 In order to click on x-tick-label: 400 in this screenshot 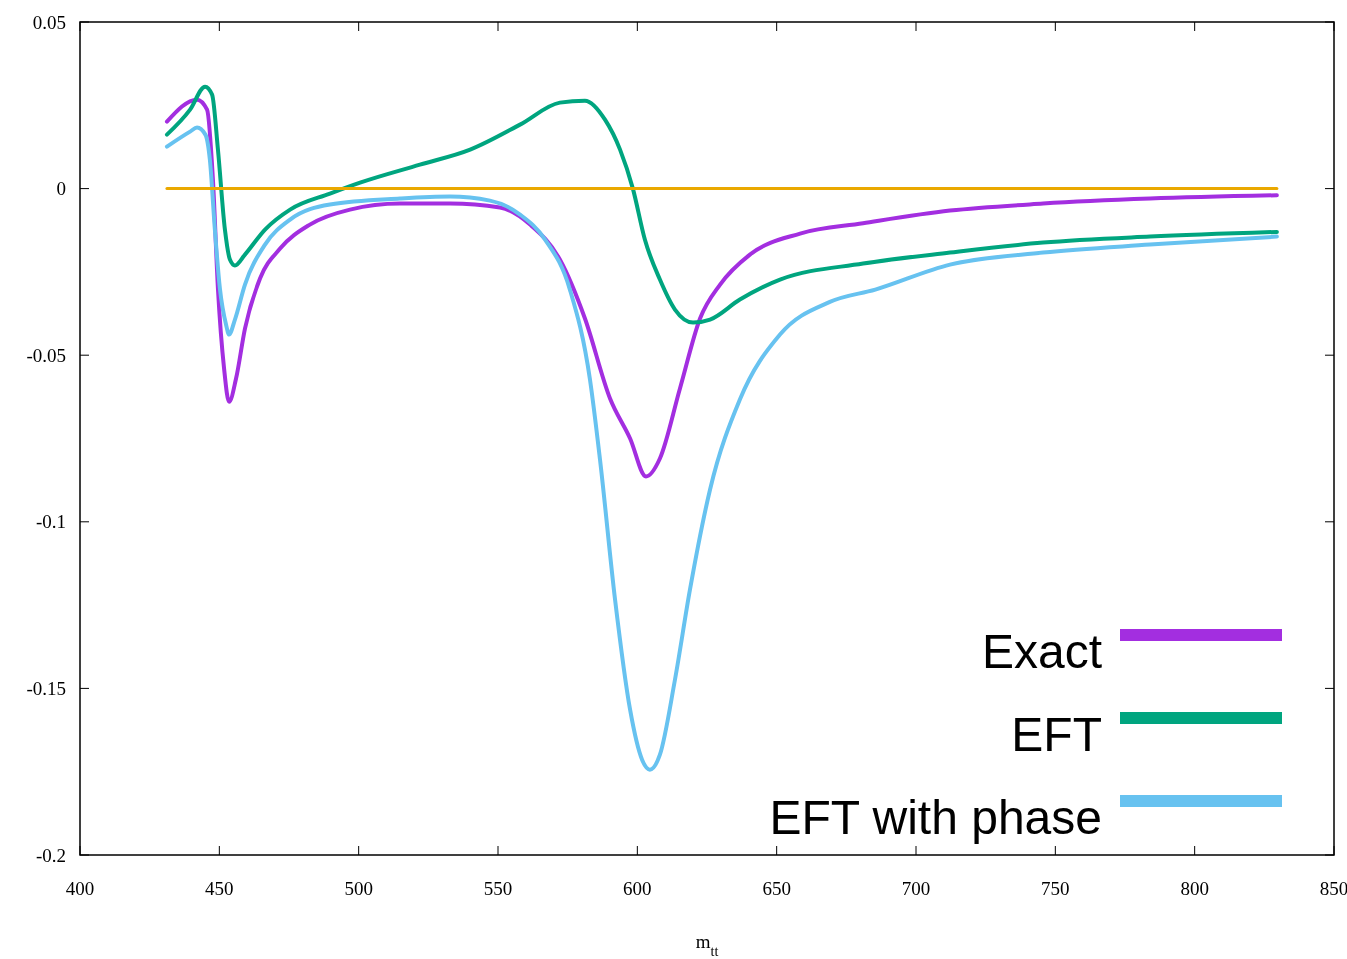, I will do `click(80, 888)`.